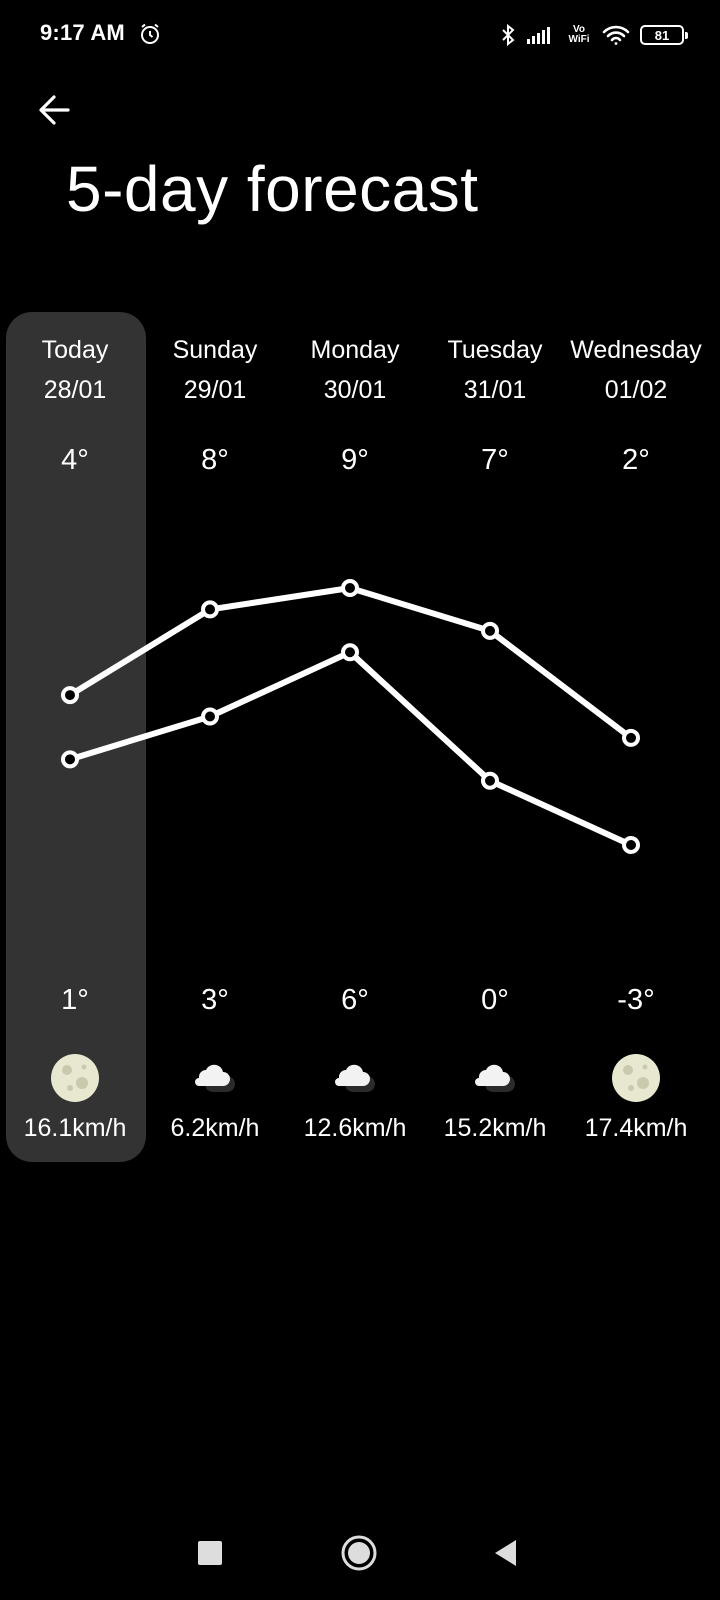  I want to click on vowifi-indicator: Vo WiFi, so click(579, 34).